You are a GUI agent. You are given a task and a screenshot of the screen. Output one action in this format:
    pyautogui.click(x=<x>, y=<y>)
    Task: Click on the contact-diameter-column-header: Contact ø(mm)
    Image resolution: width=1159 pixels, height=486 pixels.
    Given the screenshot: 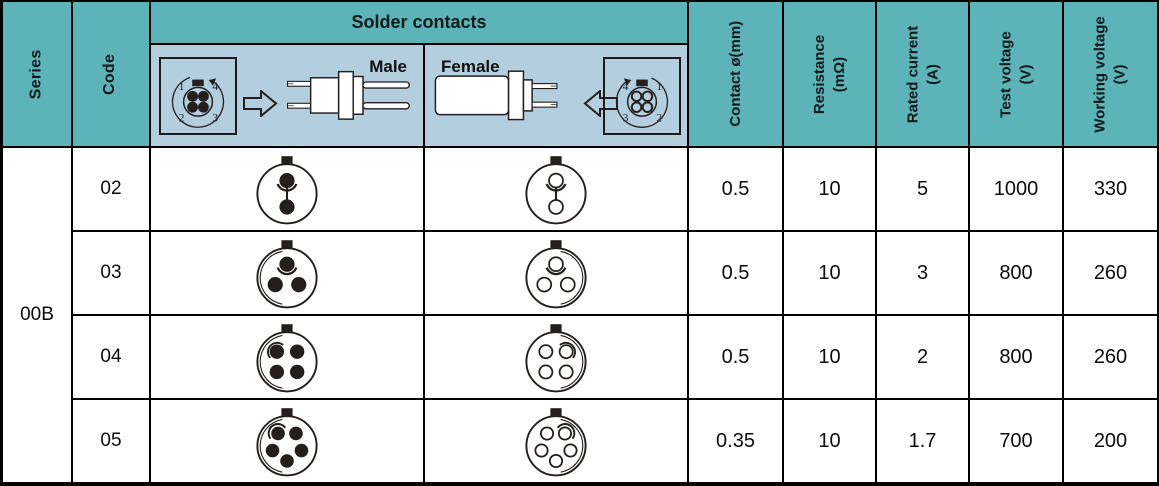 What is the action you would take?
    pyautogui.click(x=736, y=75)
    